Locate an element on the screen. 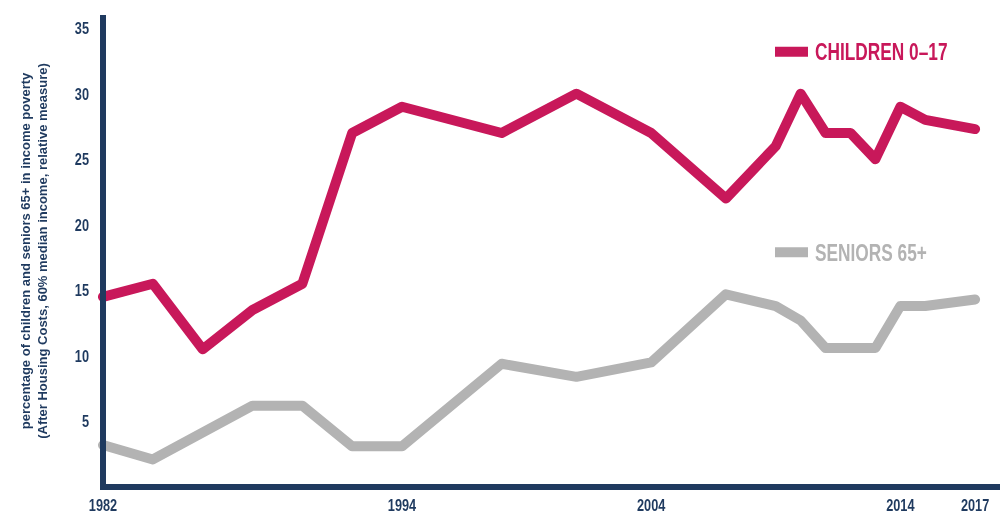 The image size is (1006, 519). legend-label: CHILDREN 0–17 is located at coordinates (881, 51).